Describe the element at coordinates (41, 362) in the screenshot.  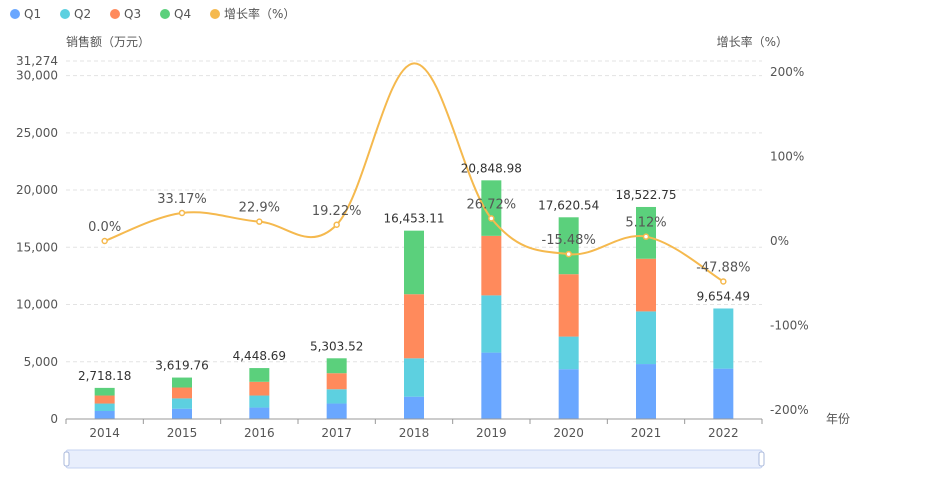
I see `y-left-tick-label: 5,000` at that location.